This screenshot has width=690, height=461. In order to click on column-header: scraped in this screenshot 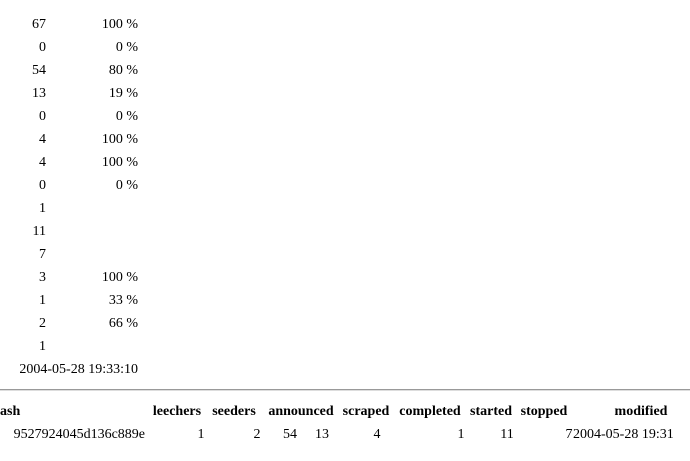, I will do `click(366, 411)`.